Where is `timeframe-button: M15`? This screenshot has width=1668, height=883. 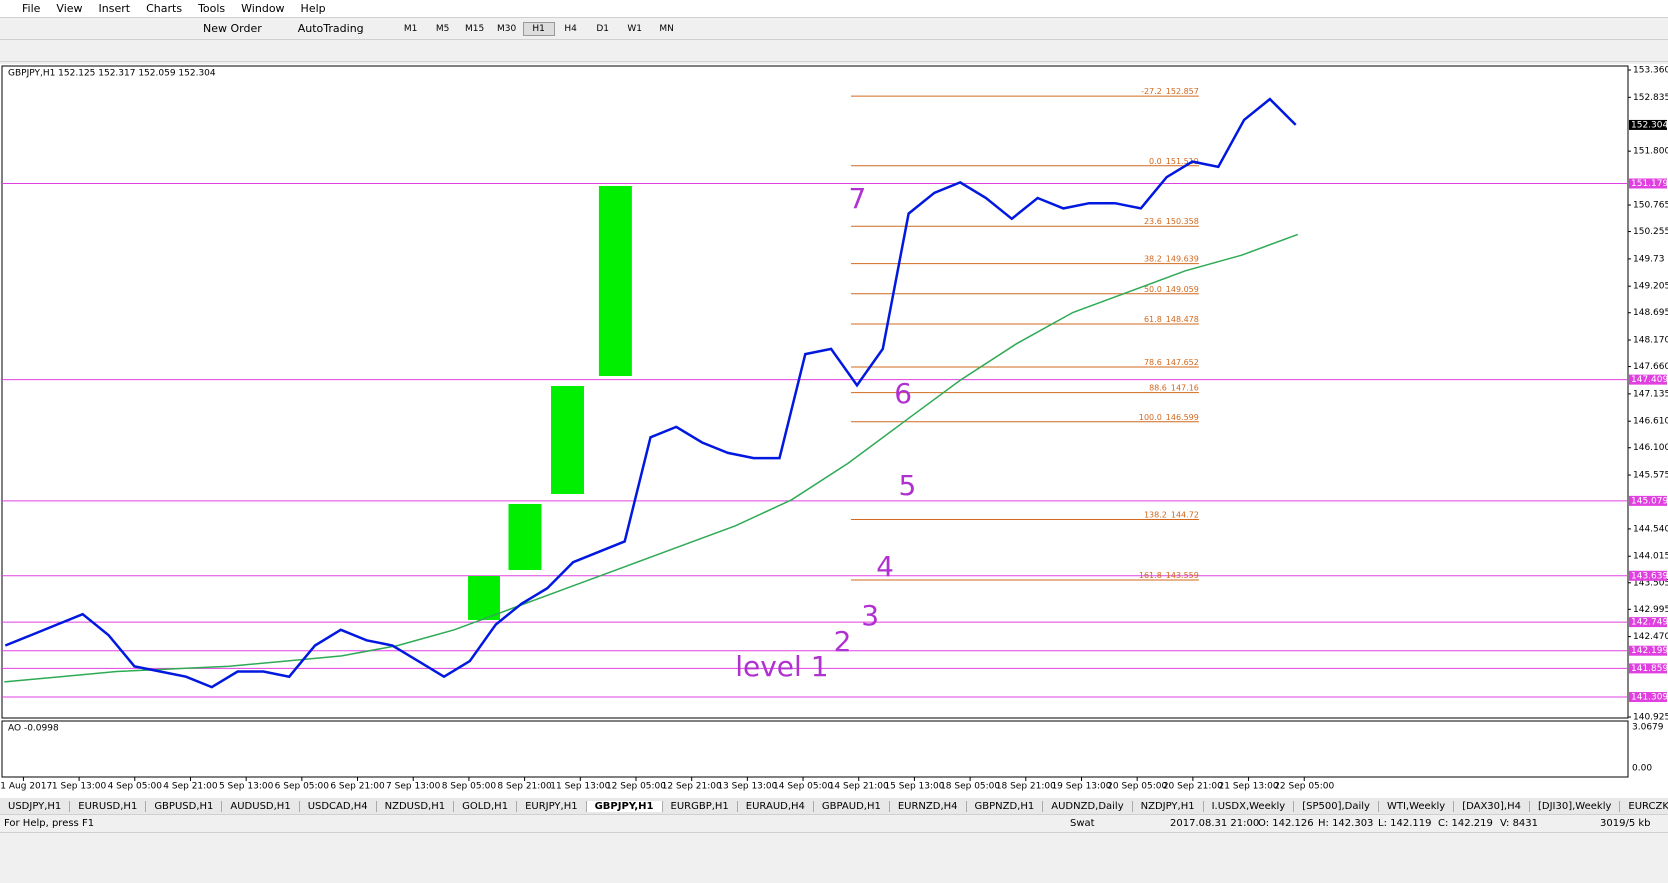
timeframe-button: M15 is located at coordinates (475, 28).